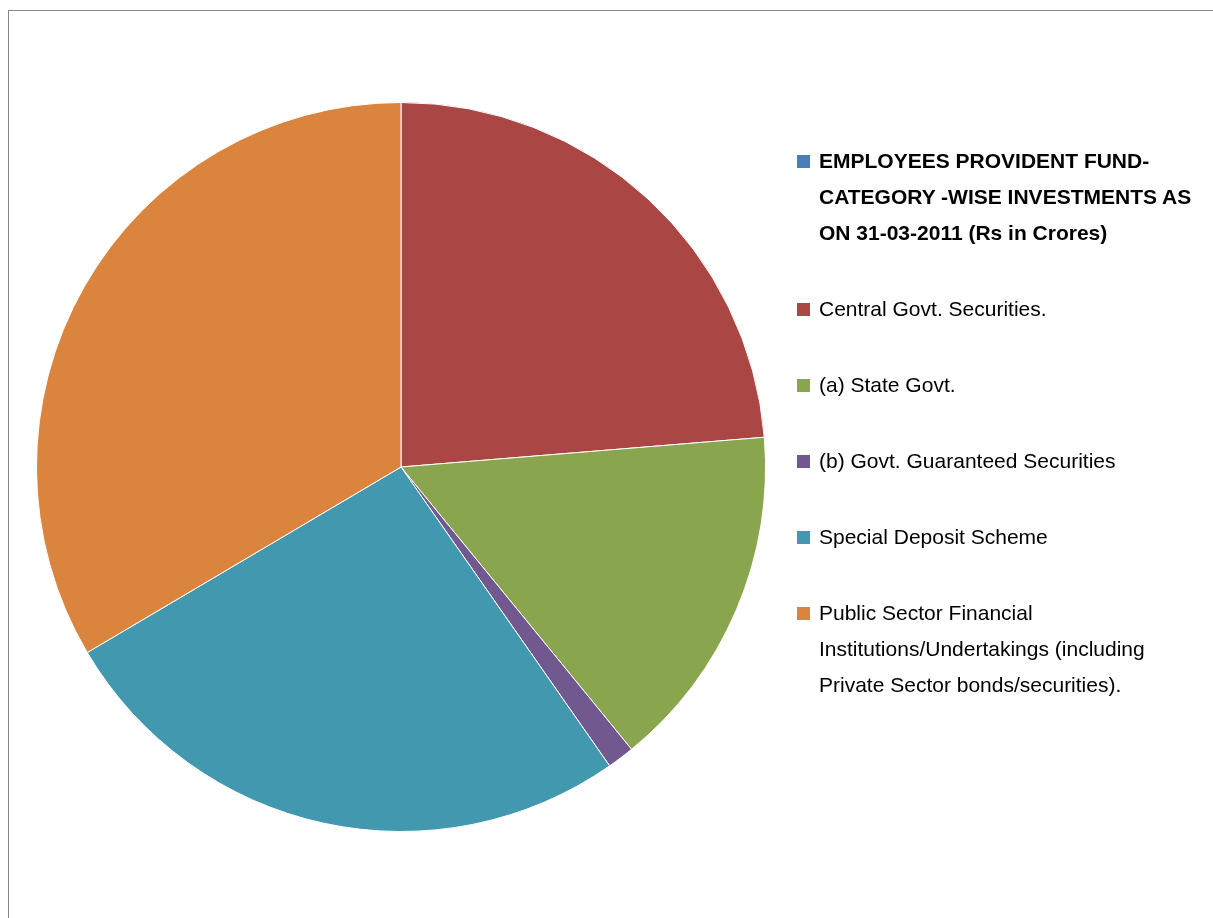 The image size is (1213, 918). Describe the element at coordinates (982, 648) in the screenshot. I see `legend-label: Public Sector Financial Institutions/Undertakings (including Private Sector bonds/securities).` at that location.